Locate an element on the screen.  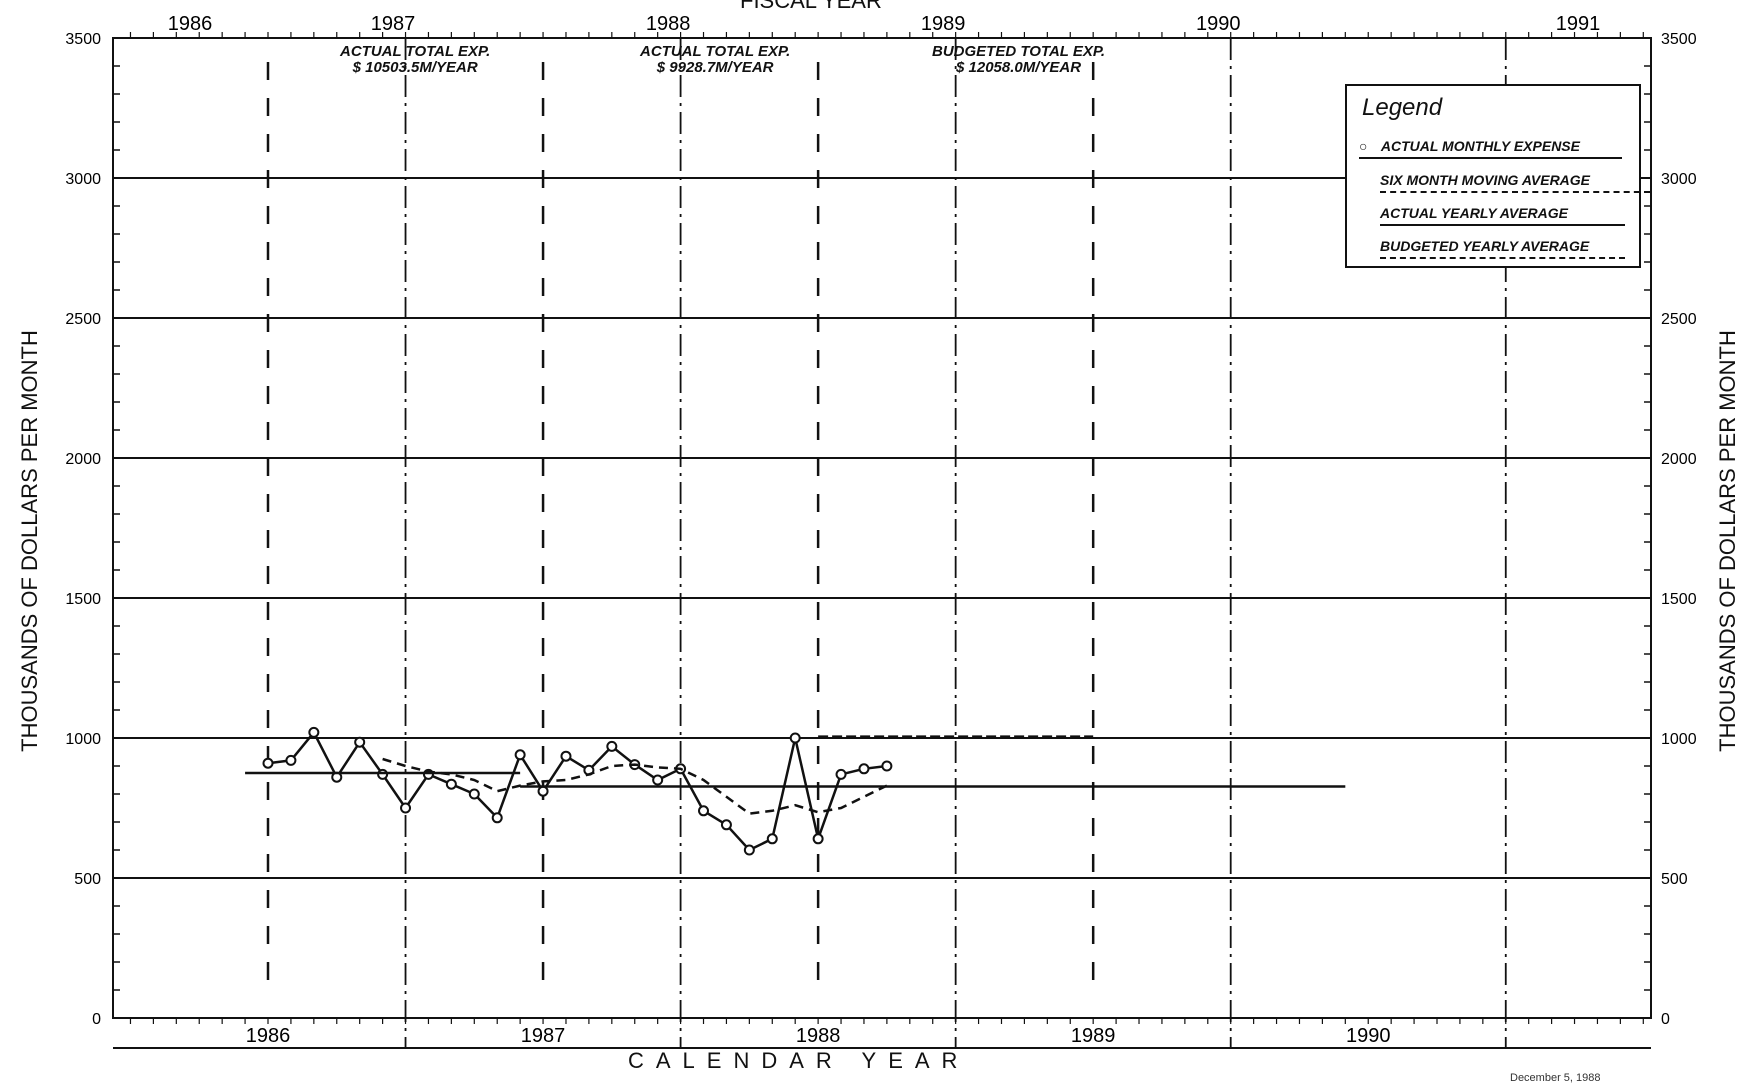
fiscal-year-label: 1989 is located at coordinates (943, 24).